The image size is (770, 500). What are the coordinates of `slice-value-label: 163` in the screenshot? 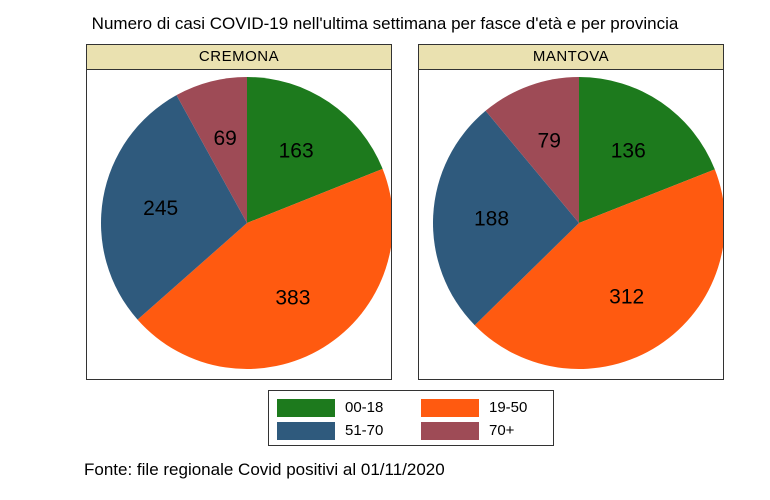 It's located at (296, 150).